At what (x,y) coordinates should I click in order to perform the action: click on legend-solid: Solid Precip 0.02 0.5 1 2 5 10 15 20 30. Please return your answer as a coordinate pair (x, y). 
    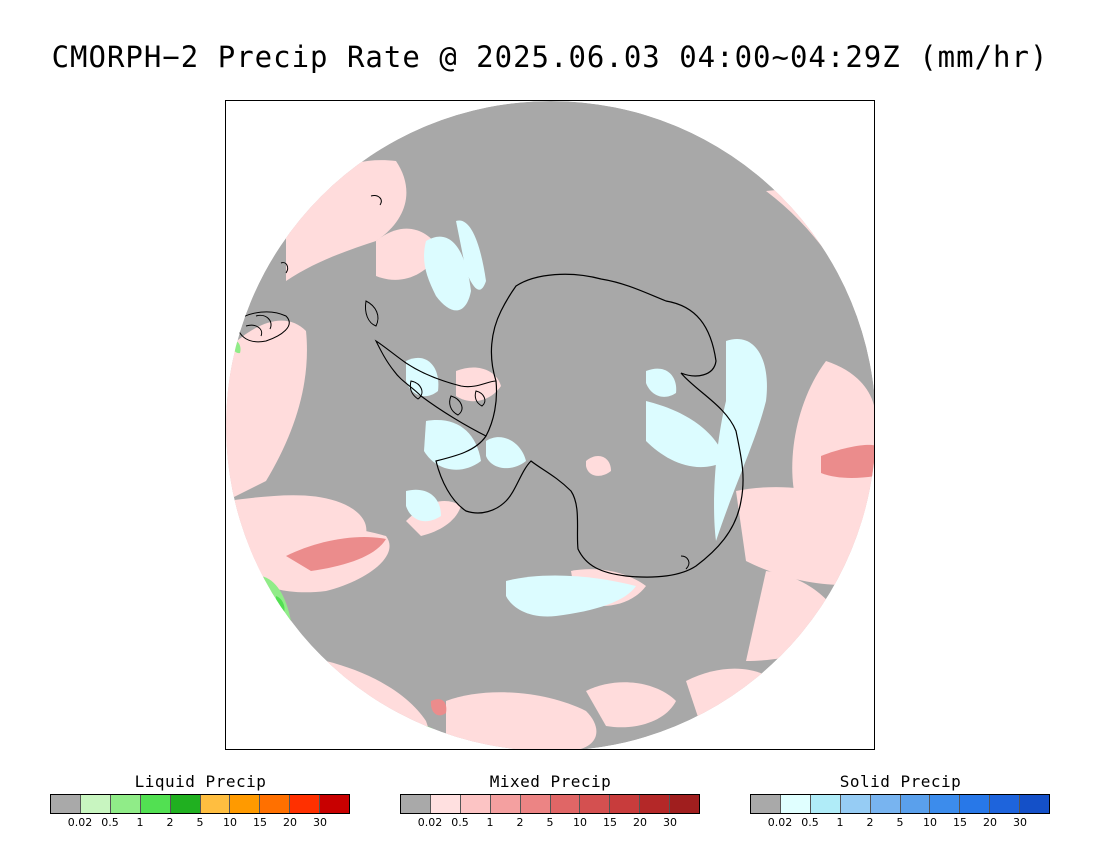
    Looking at the image, I should click on (900, 801).